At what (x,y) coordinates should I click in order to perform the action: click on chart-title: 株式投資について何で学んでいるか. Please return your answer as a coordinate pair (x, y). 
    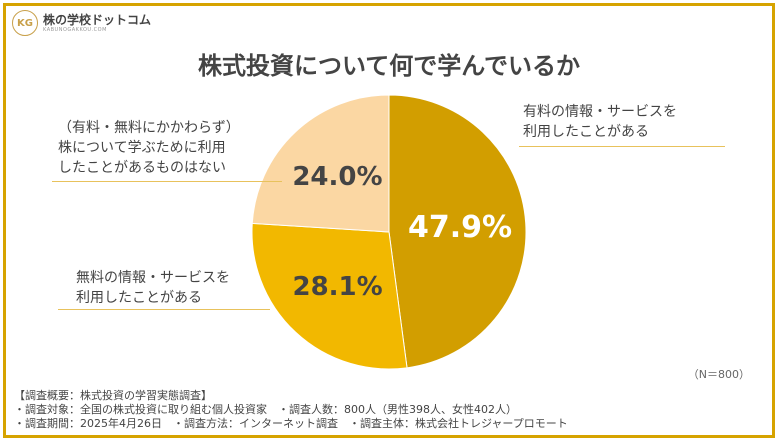
    Looking at the image, I should click on (389, 66).